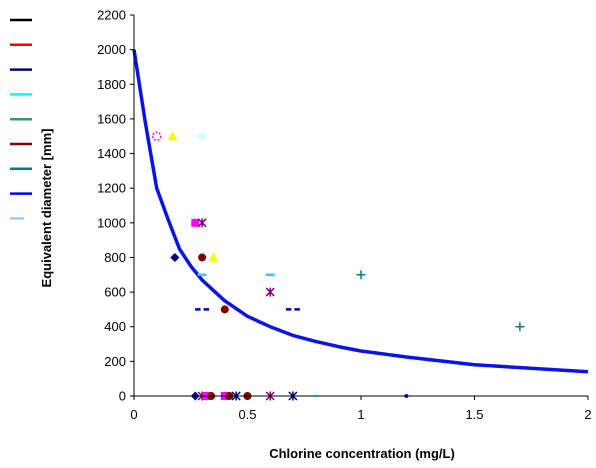  I want to click on y-tick-label: 1600, so click(111, 118).